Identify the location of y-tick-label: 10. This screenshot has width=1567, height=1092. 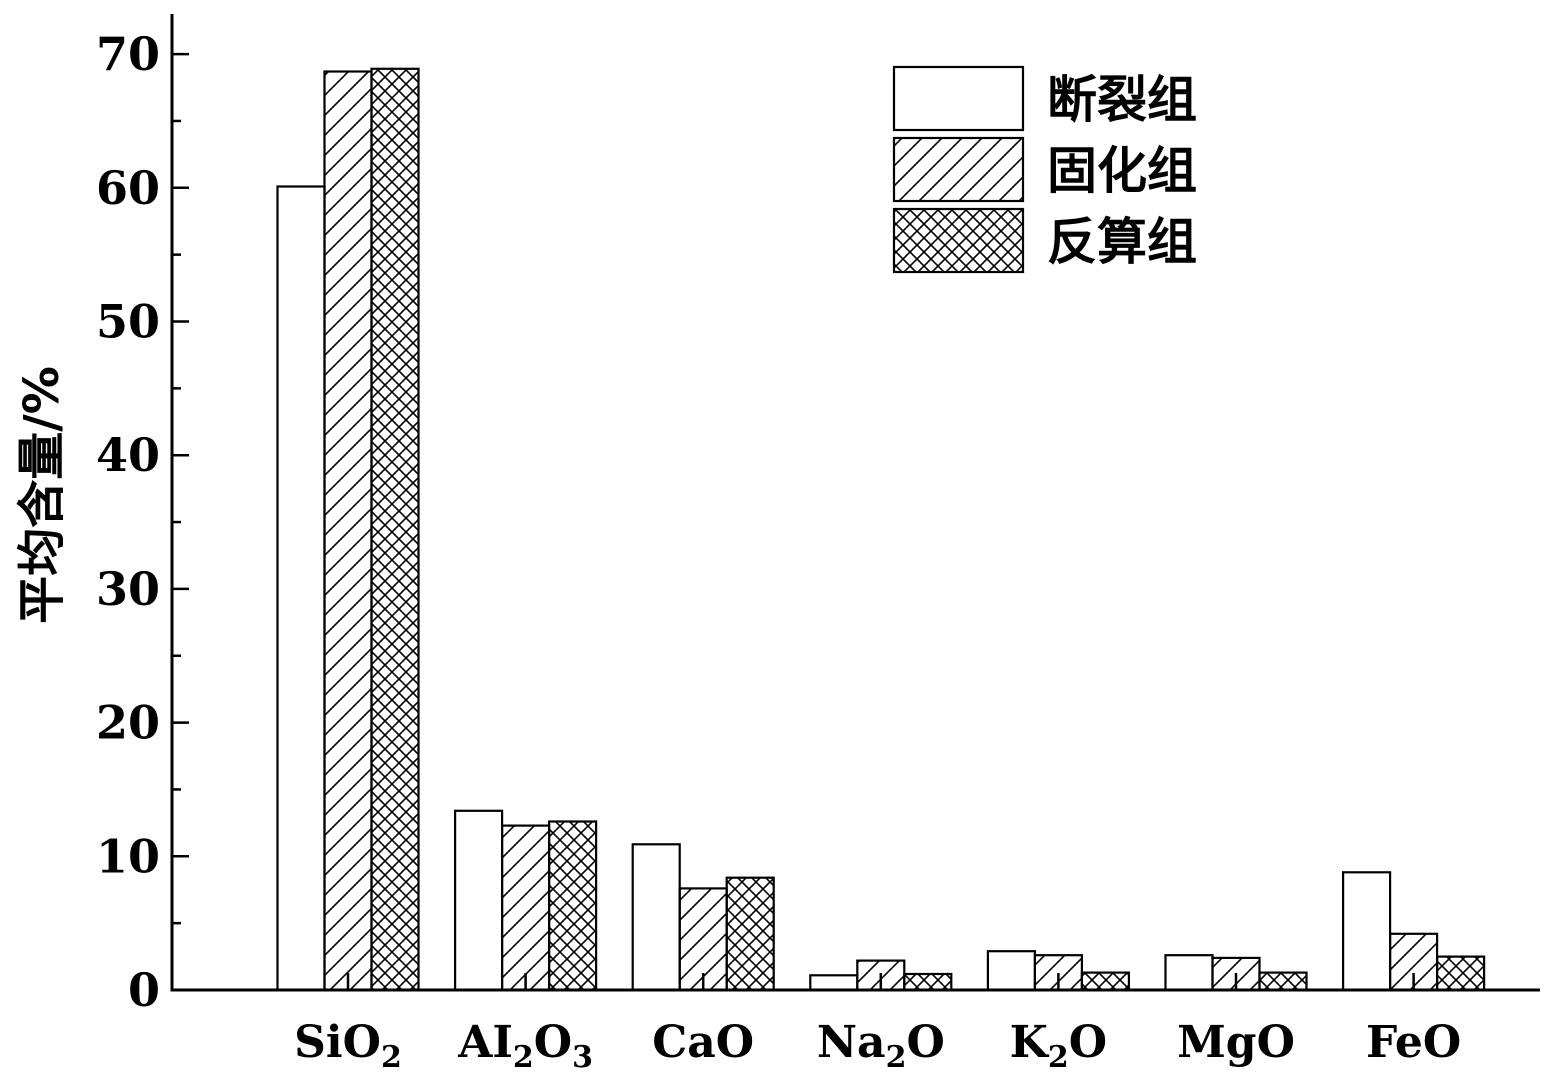
(128, 856).